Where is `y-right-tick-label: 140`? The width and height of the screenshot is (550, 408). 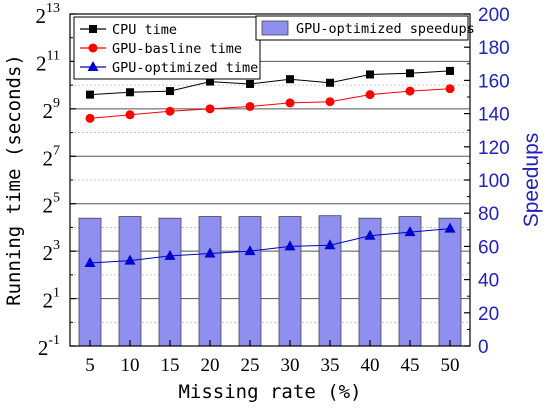
y-right-tick-label: 140 is located at coordinates (494, 115).